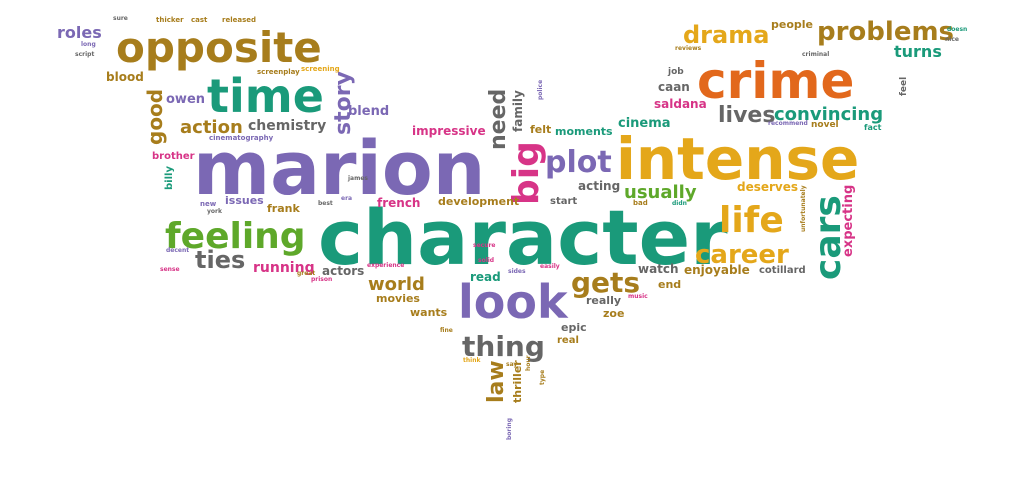 This screenshot has height=504, width=1023. Describe the element at coordinates (486, 260) in the screenshot. I see `word-solid: solid` at that location.